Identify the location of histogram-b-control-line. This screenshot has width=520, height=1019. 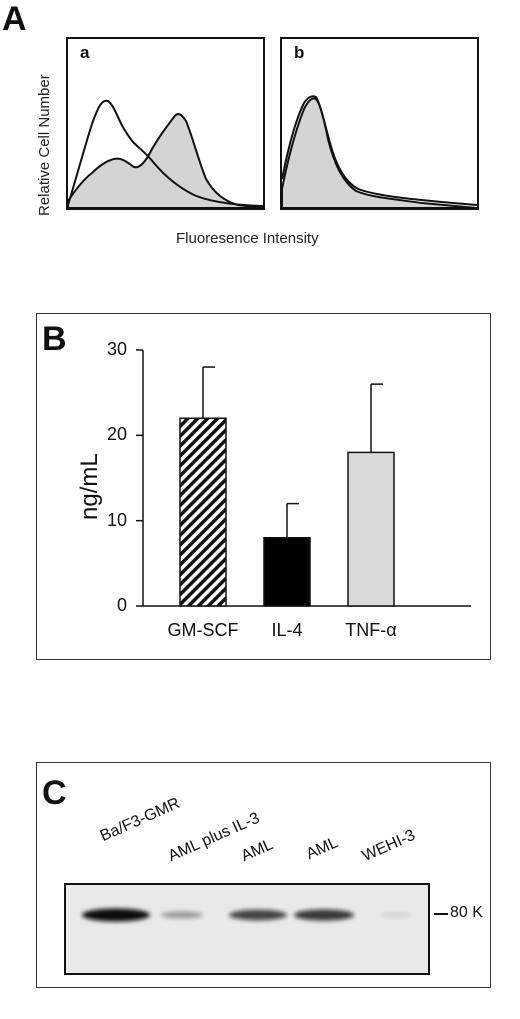
(379, 150).